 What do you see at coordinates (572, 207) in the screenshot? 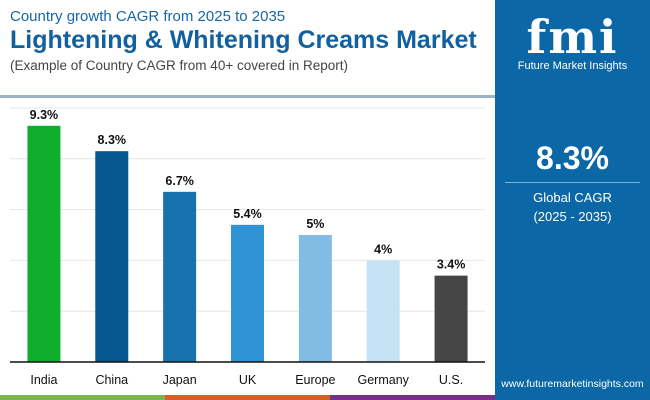
I see `global-cagr-label: Global CAGR (2025 - 2035)` at bounding box center [572, 207].